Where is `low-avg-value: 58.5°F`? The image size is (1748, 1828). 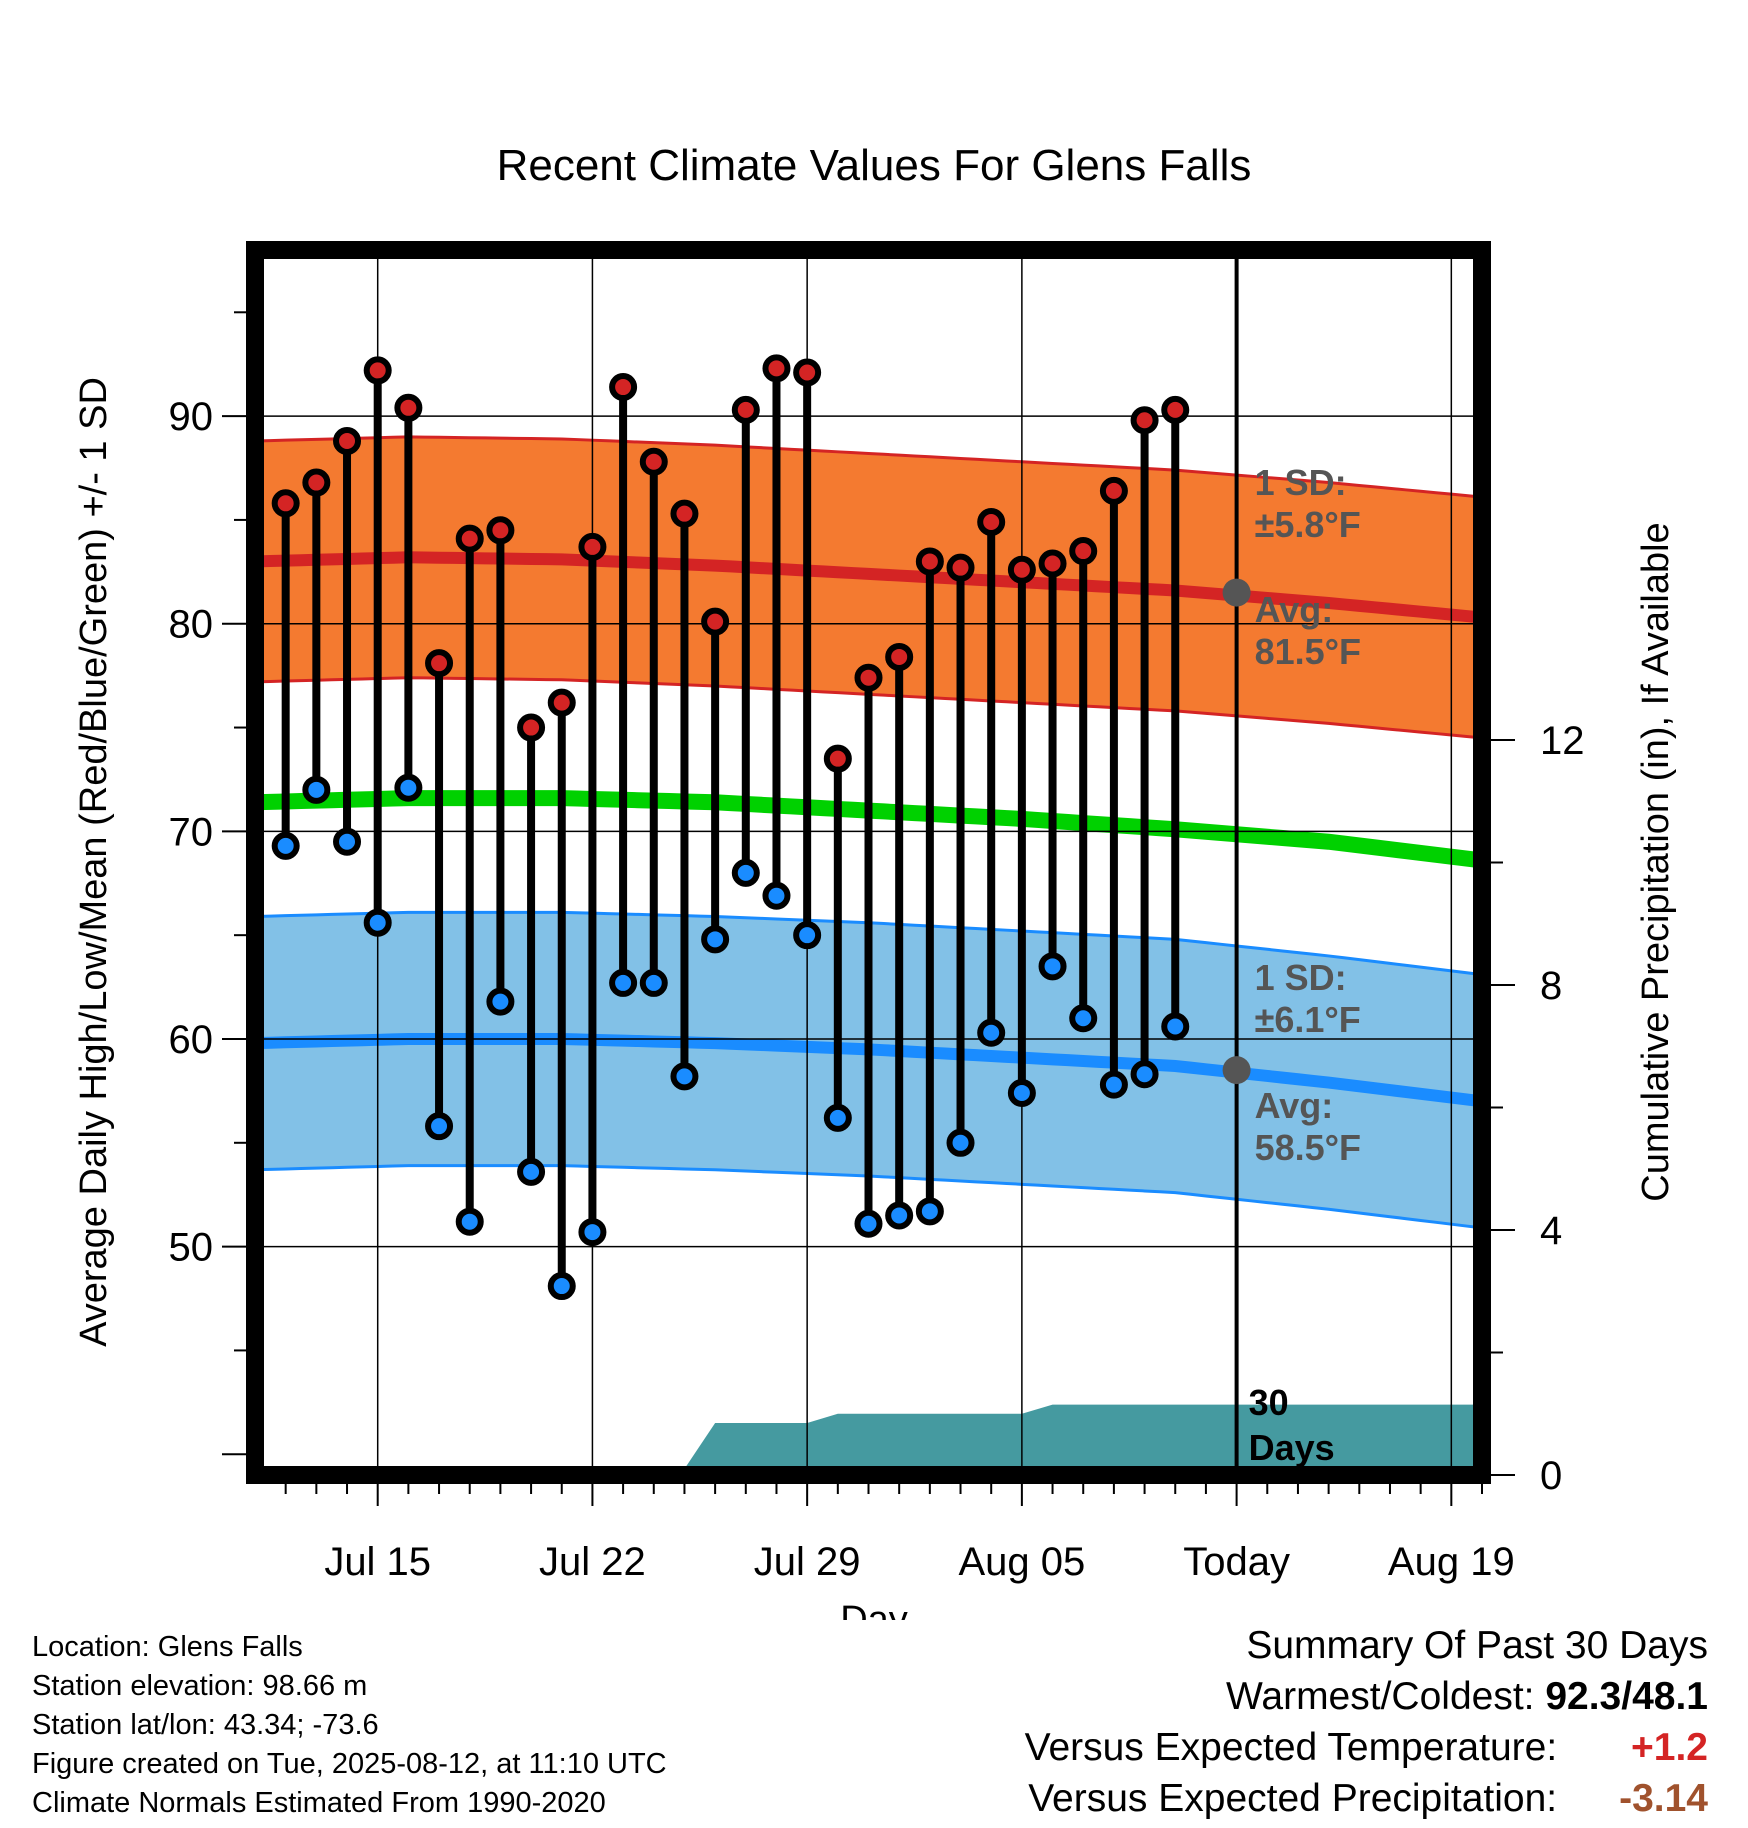
low-avg-value: 58.5°F is located at coordinates (1308, 1147).